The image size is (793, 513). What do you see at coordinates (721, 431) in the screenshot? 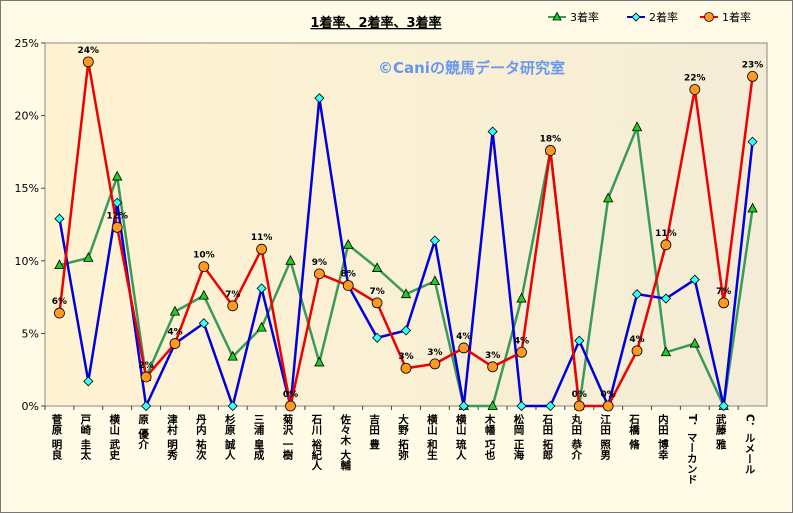
I see `x-tick-label: 武藤 雅` at bounding box center [721, 431].